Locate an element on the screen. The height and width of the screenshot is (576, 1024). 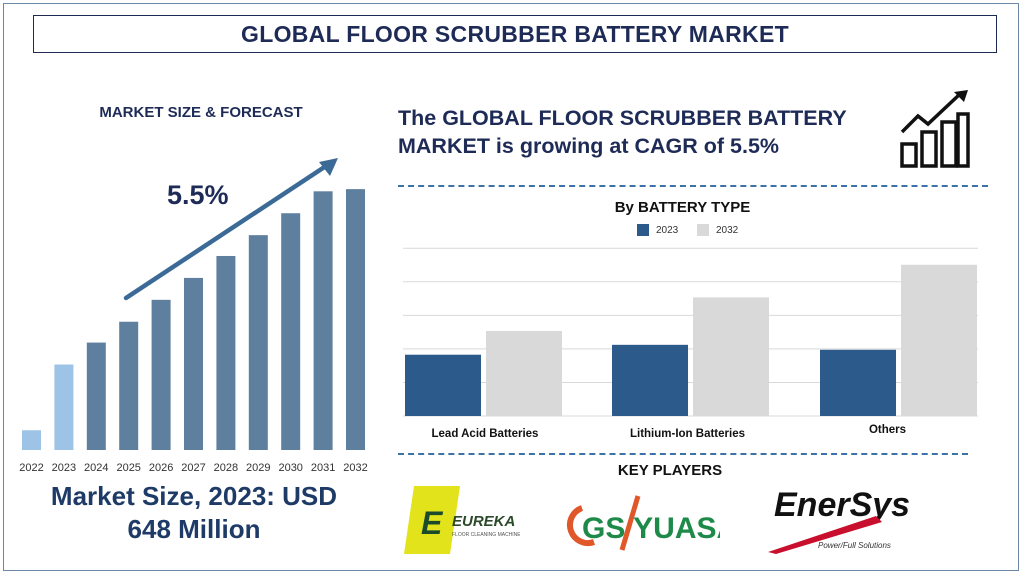
category-label-lithium-ion: Lithium-Ion Batteries is located at coordinates (687, 434).